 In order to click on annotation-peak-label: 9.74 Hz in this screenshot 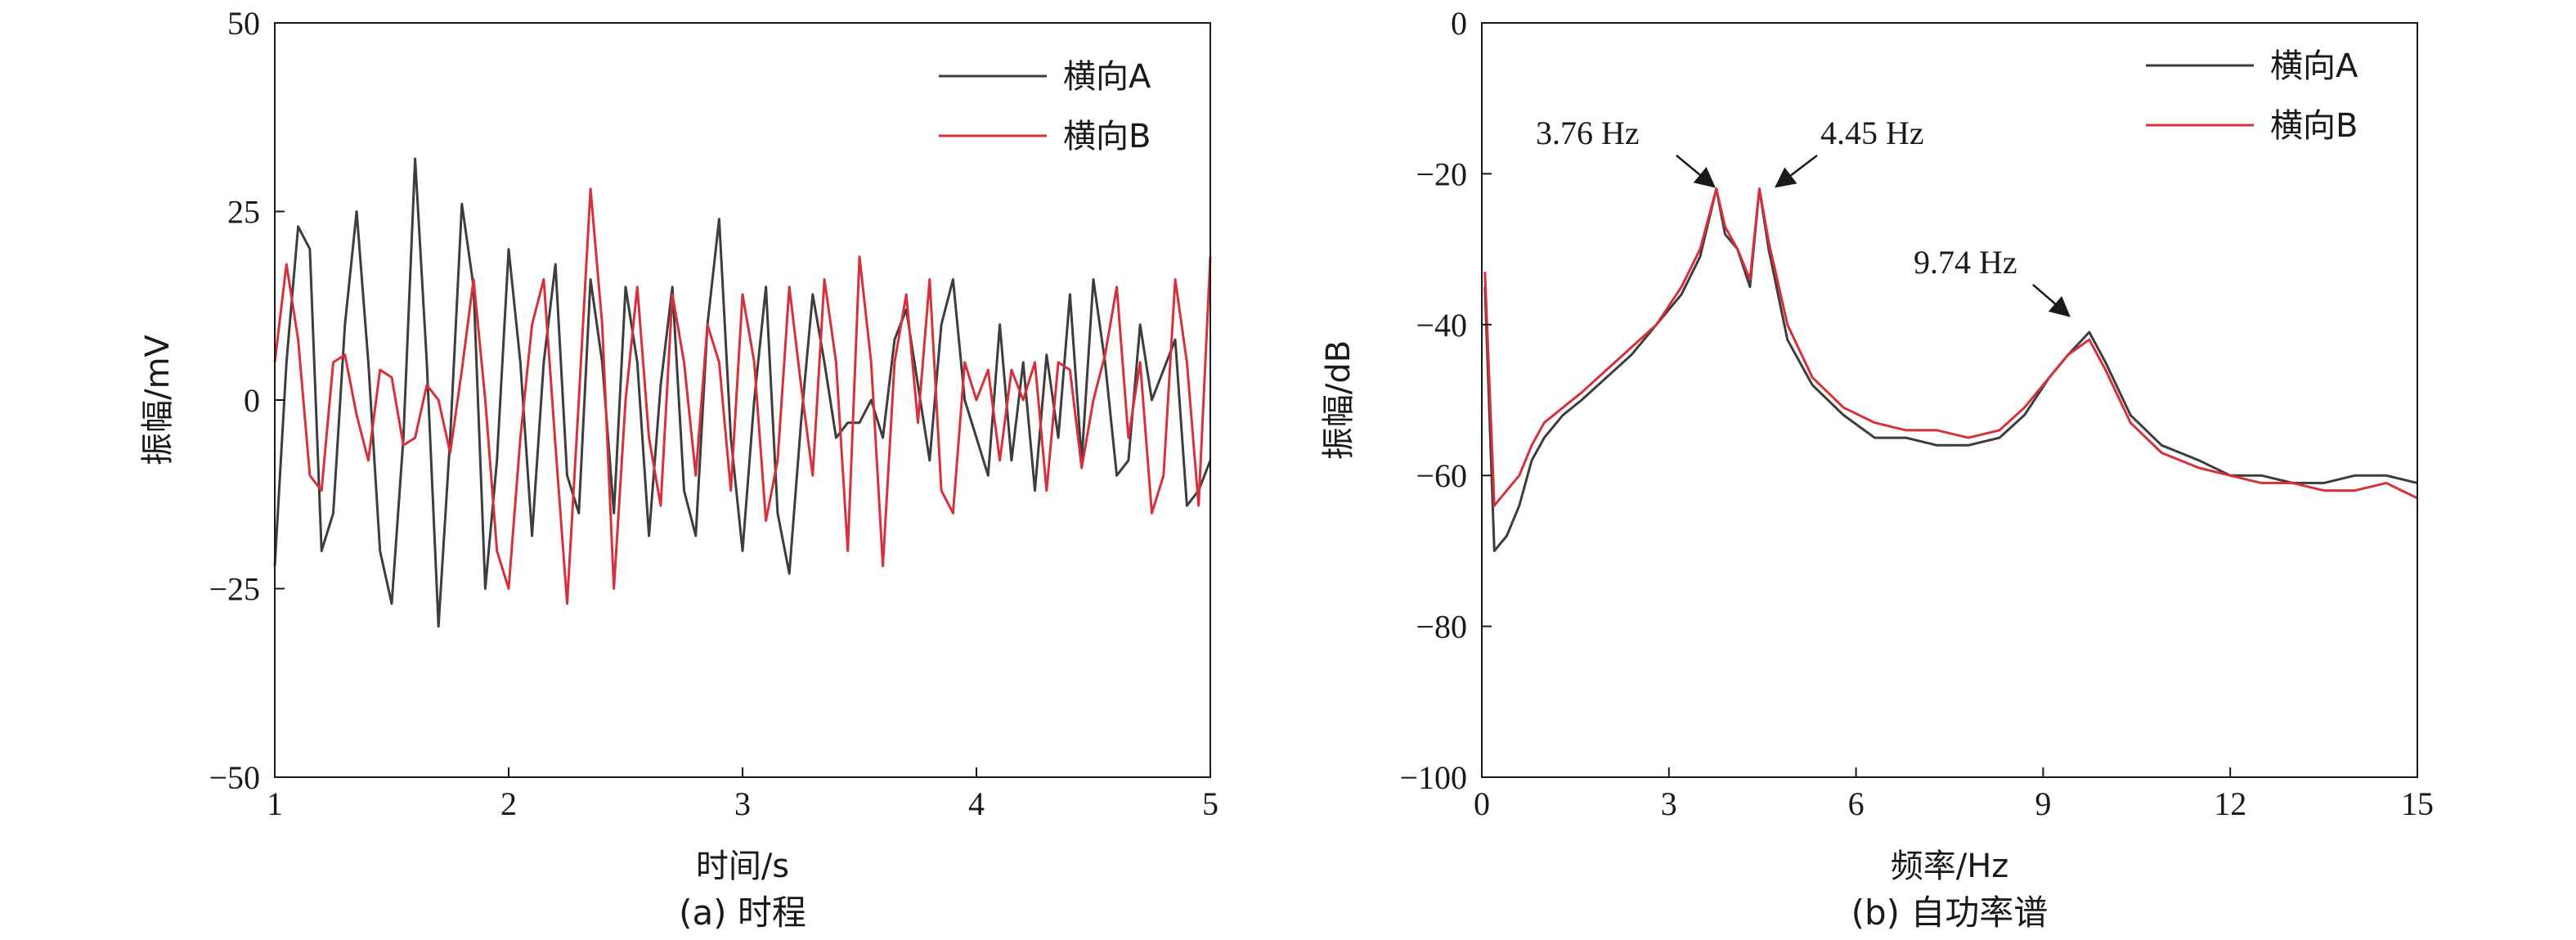, I will do `click(1966, 262)`.